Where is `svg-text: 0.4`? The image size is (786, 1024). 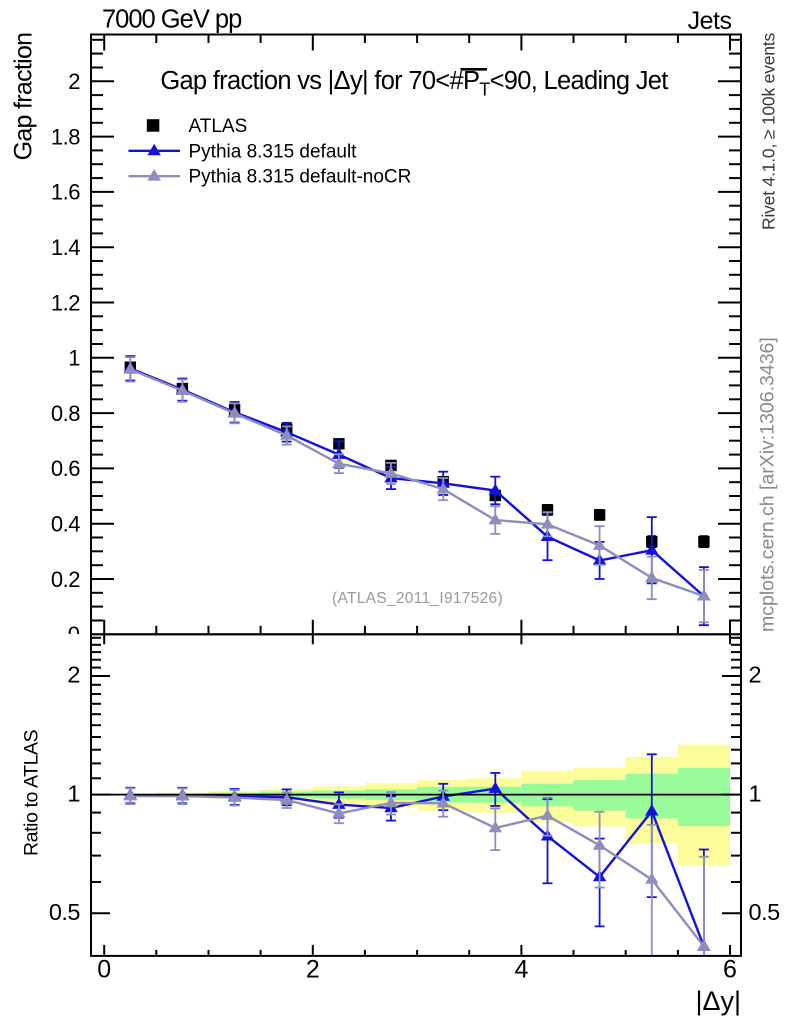
svg-text: 0.4 is located at coordinates (65, 524).